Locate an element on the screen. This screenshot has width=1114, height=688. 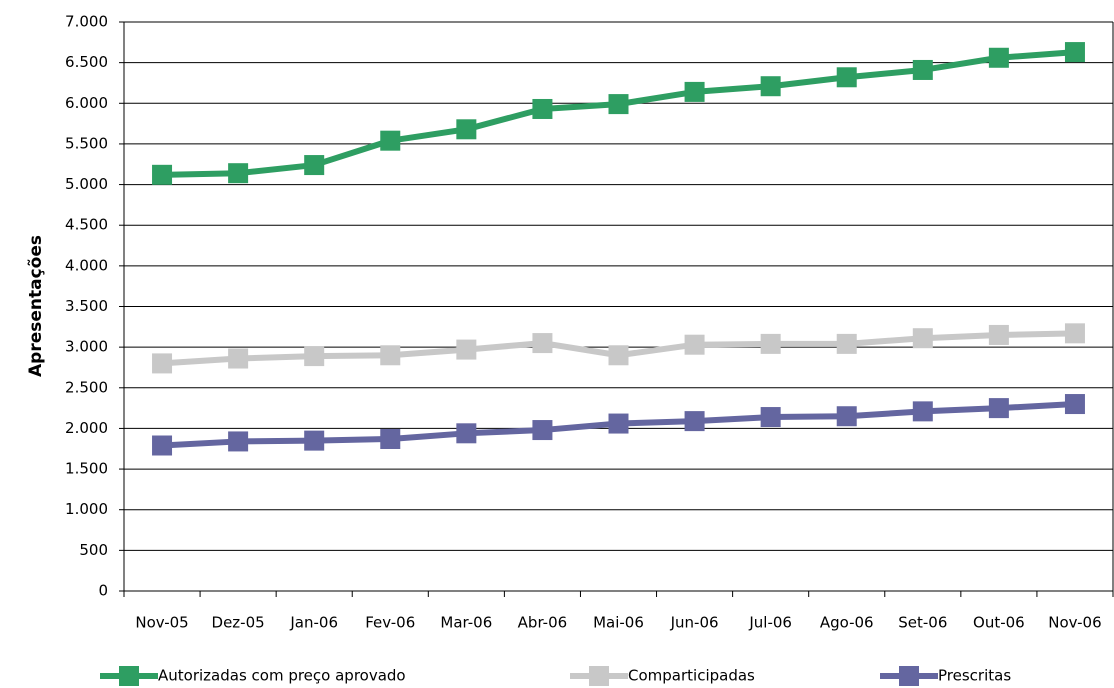
x-tick-label: Fev-06 is located at coordinates (390, 623).